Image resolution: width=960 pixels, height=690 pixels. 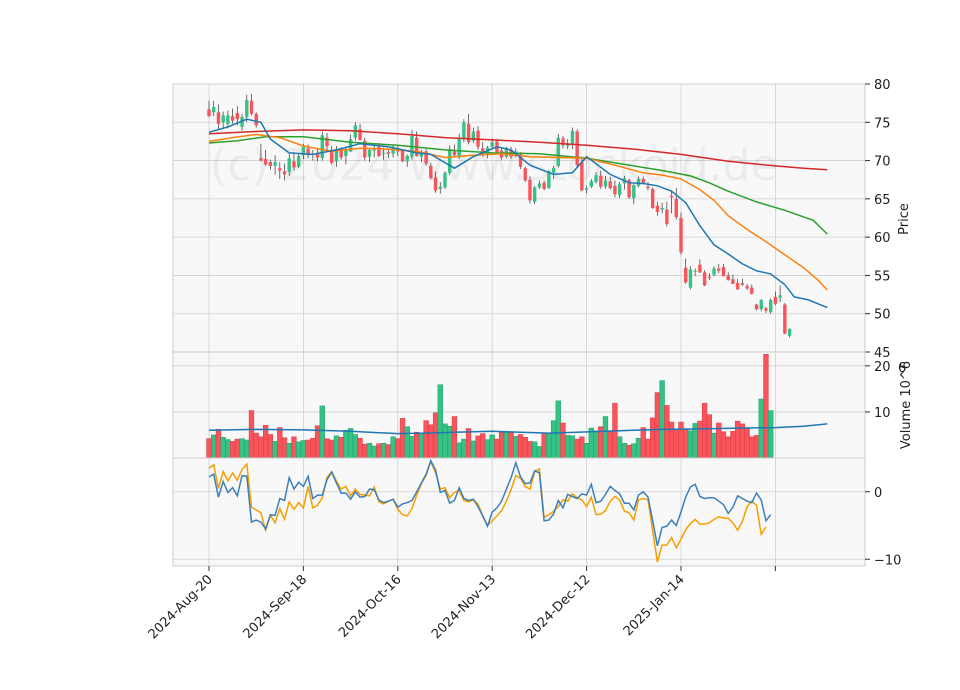 What do you see at coordinates (882, 367) in the screenshot?
I see `y-tick-label: 20` at bounding box center [882, 367].